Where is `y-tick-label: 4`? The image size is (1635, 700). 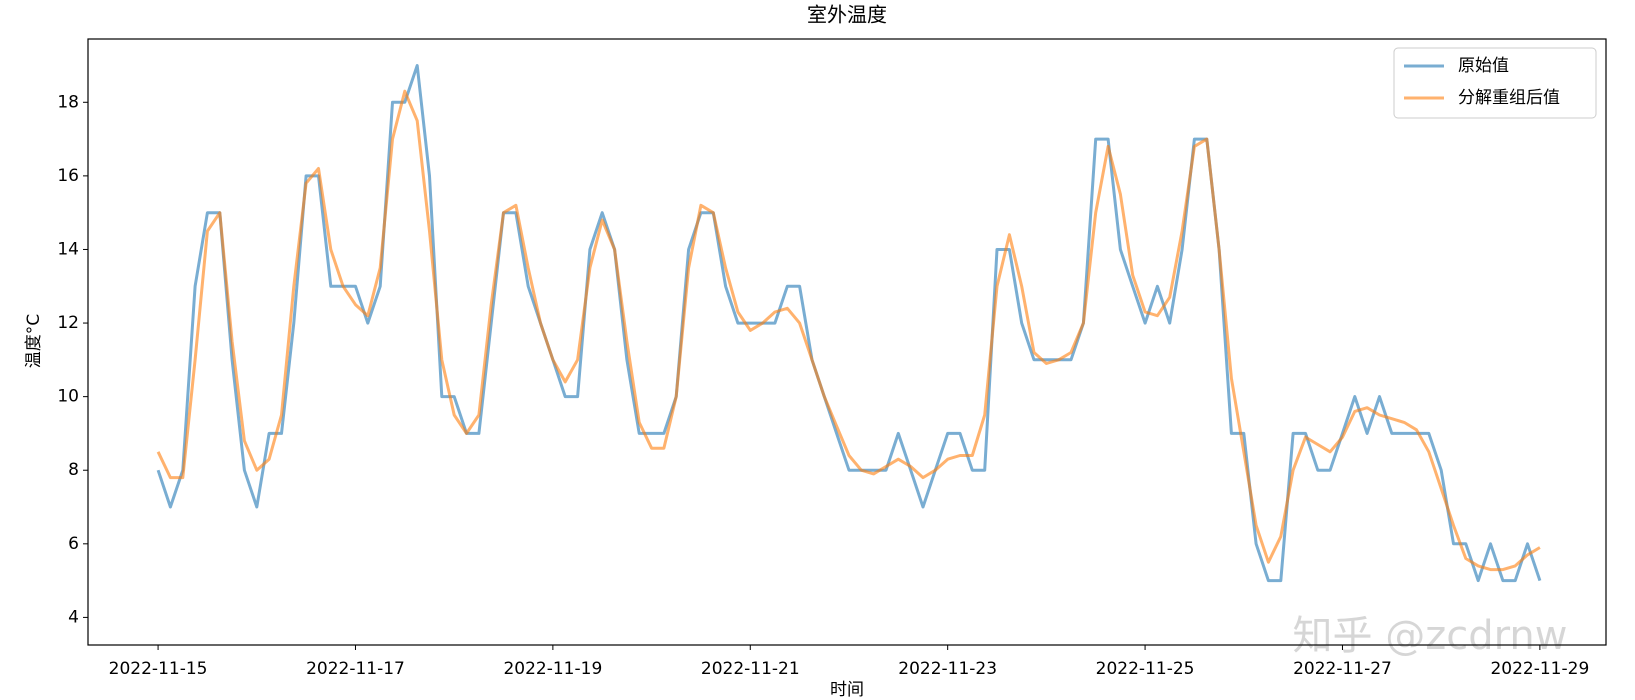 y-tick-label: 4 is located at coordinates (73, 617).